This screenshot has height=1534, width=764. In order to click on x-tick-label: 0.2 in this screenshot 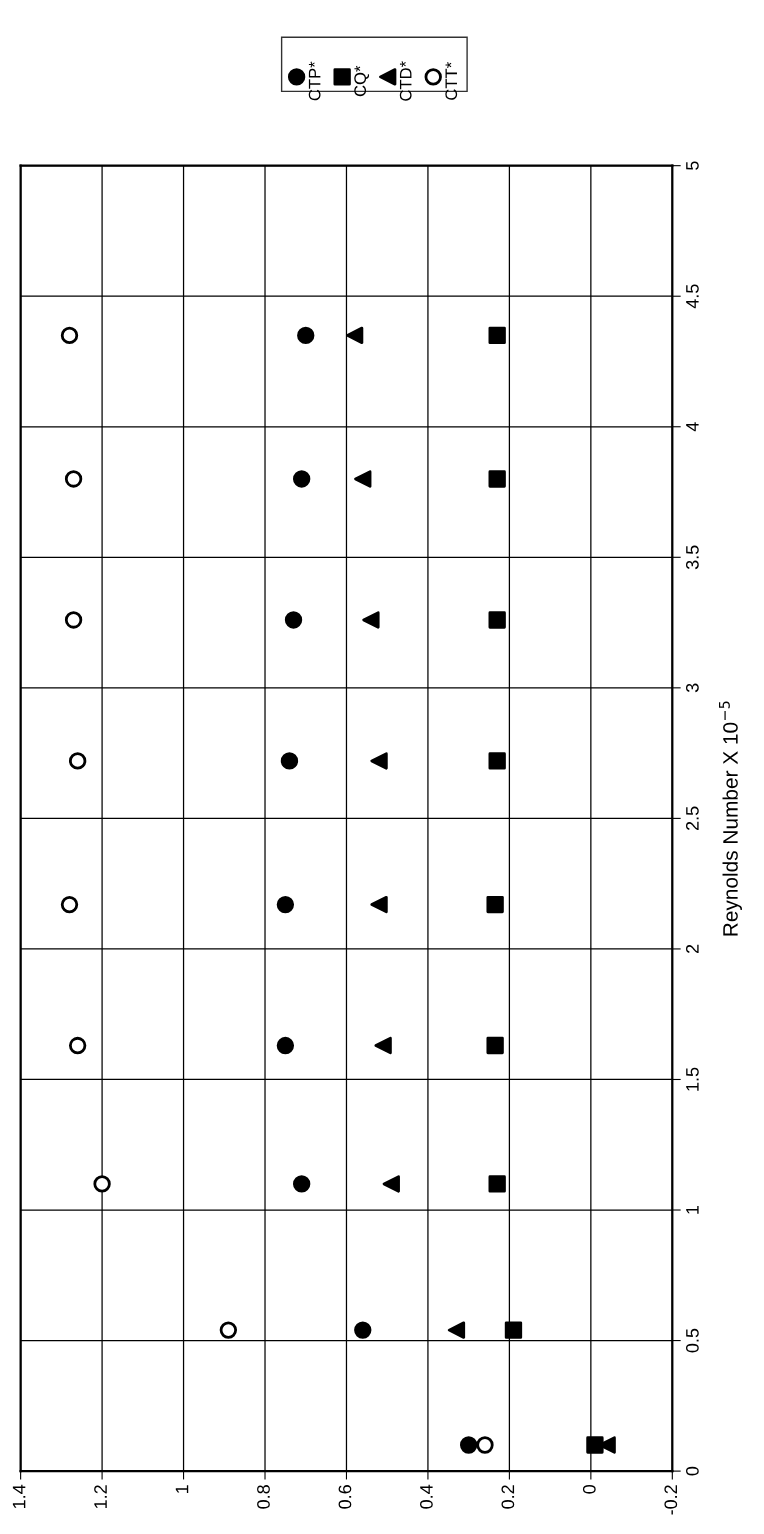, I will do `click(508, 1497)`.